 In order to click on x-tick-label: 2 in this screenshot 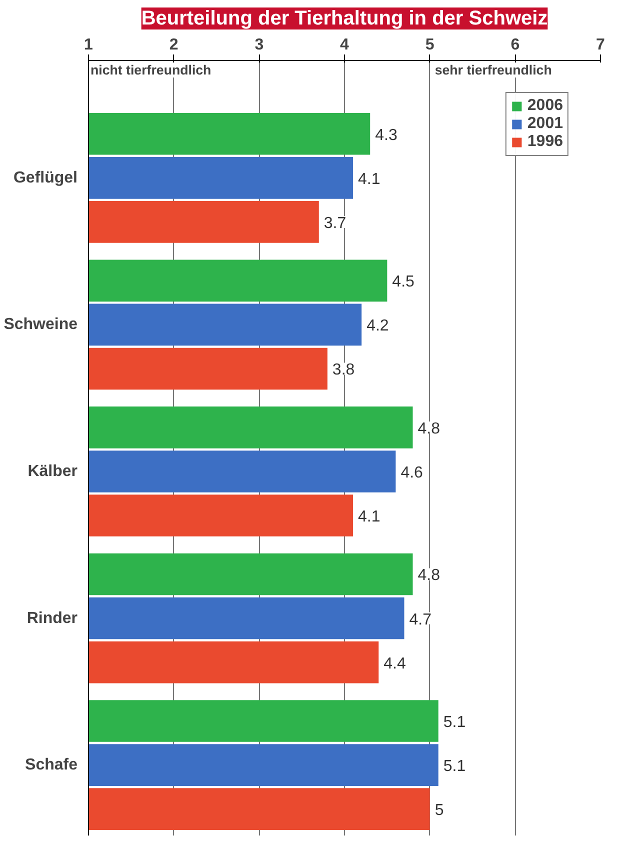, I will do `click(173, 45)`.